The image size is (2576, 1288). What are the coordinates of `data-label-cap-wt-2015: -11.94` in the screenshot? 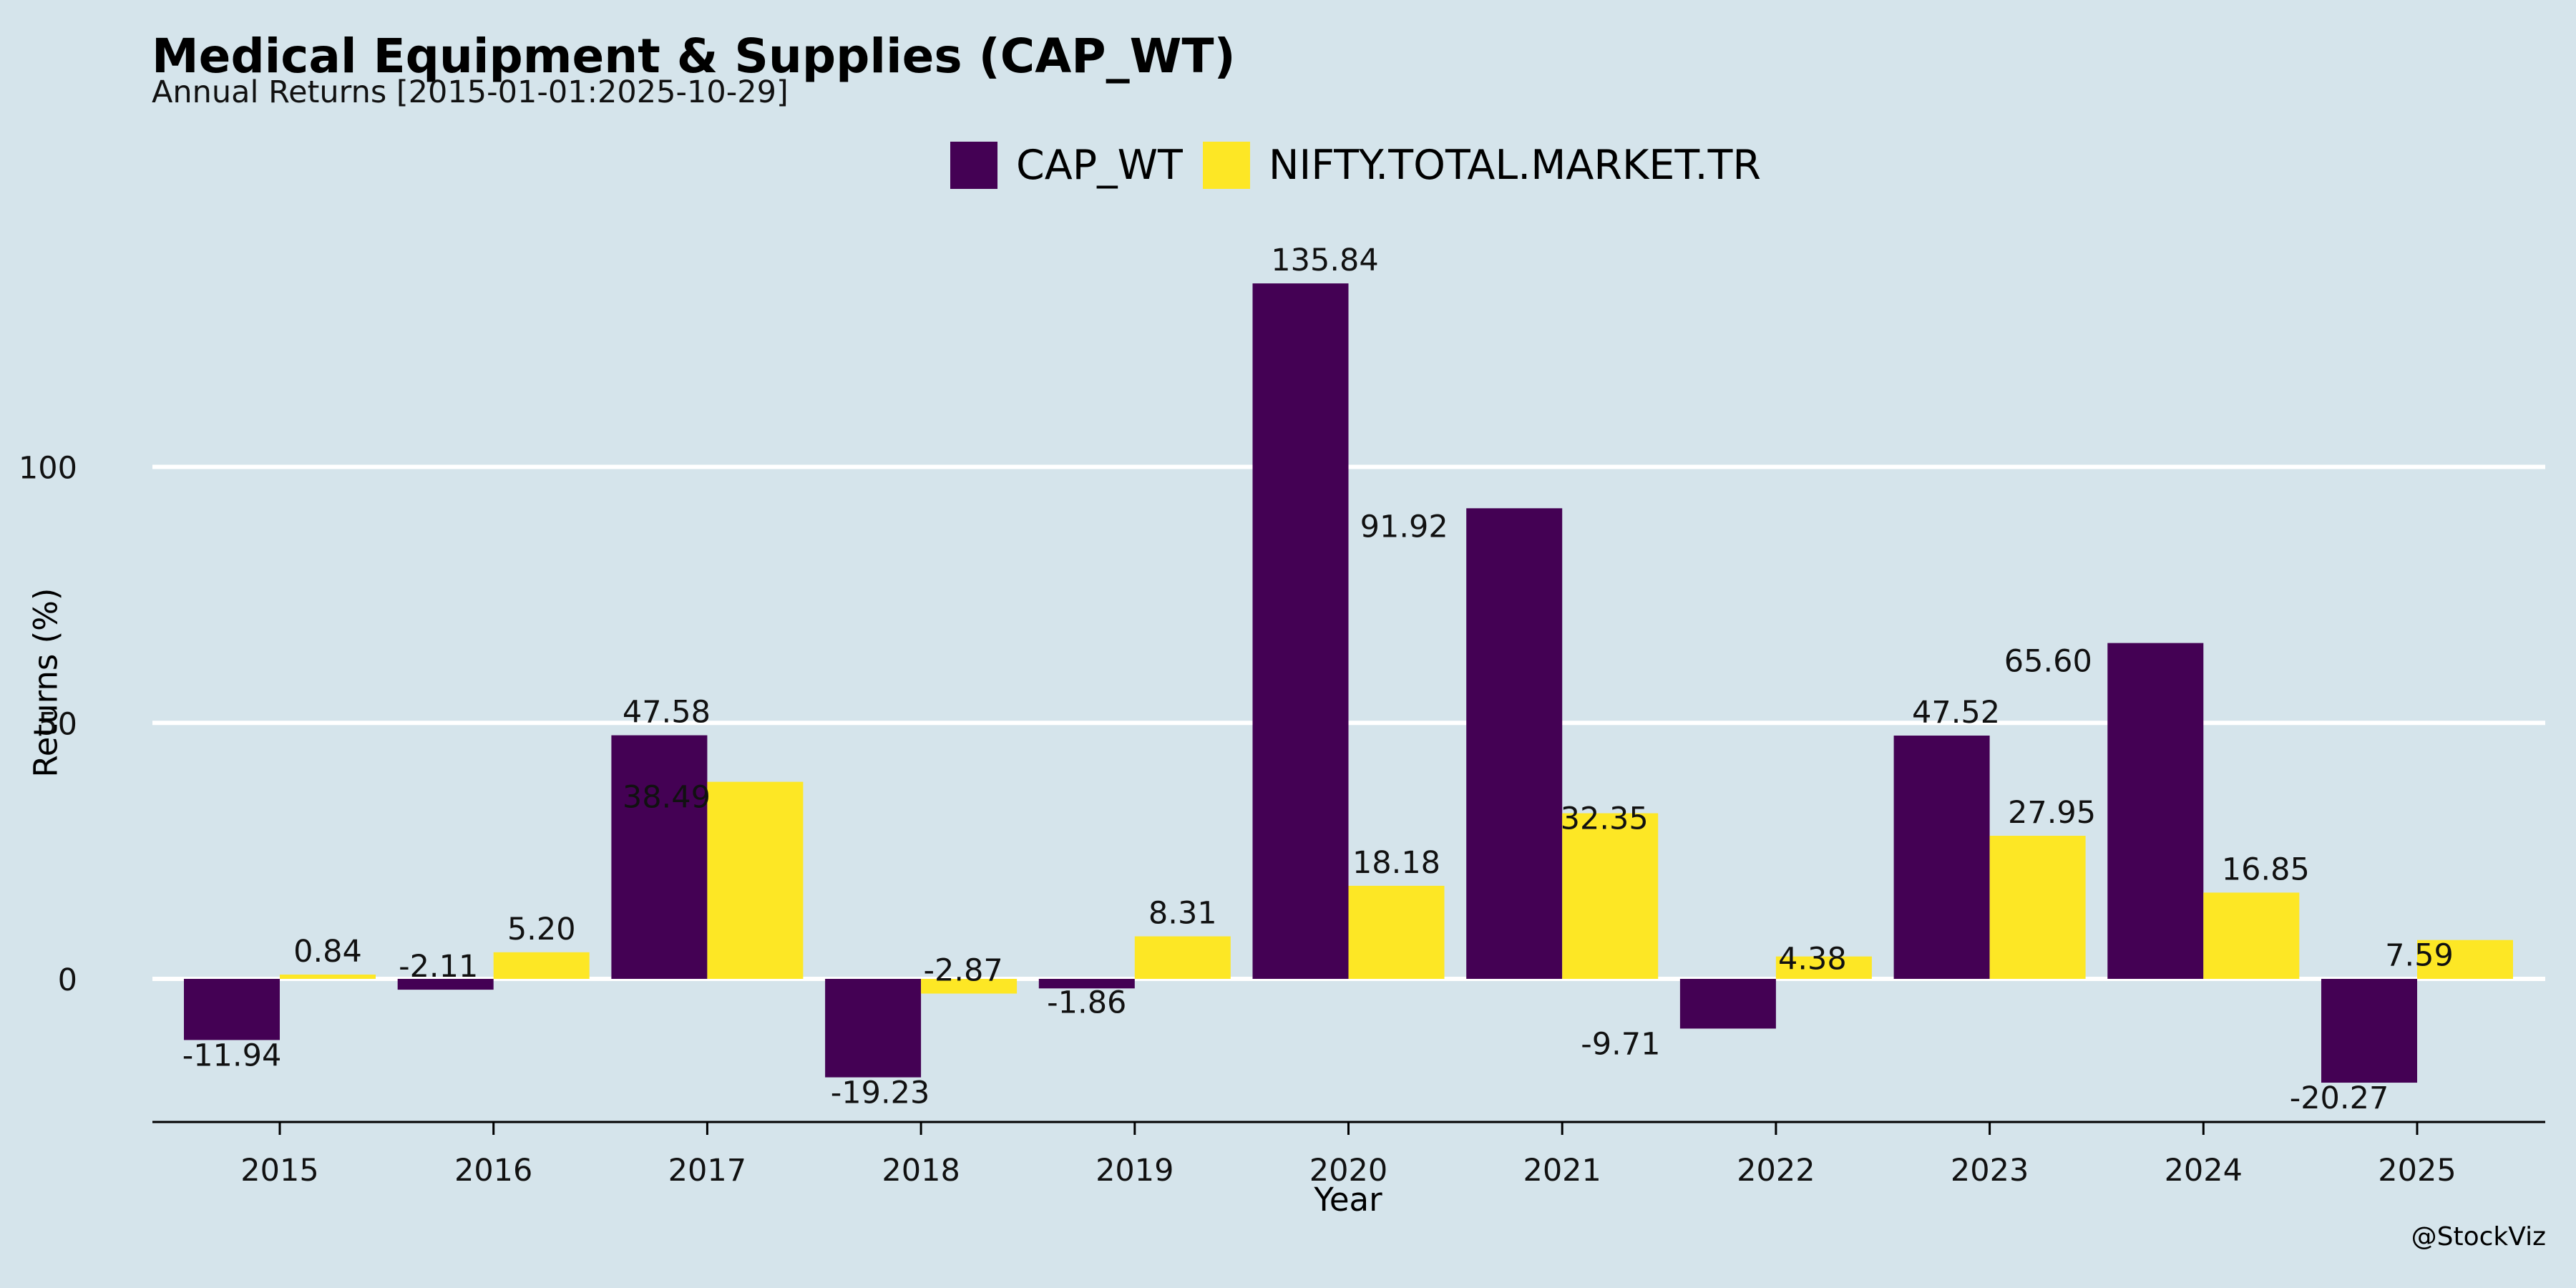 It's located at (232, 1055).